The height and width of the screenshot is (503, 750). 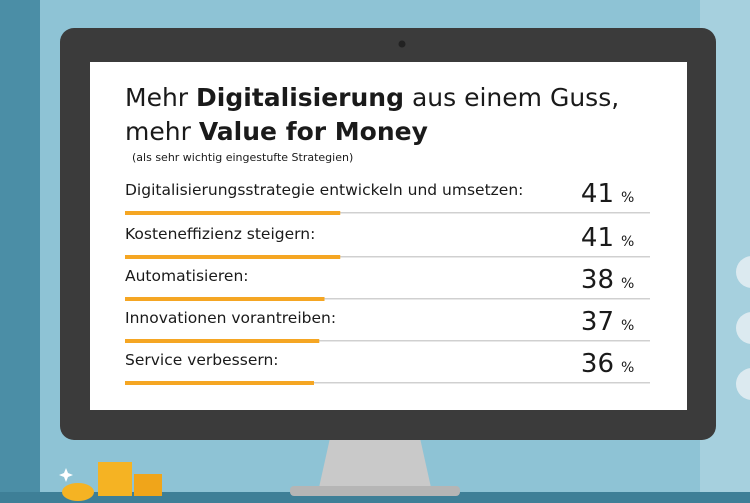 What do you see at coordinates (313, 131) in the screenshot?
I see `title-segment: Value for Money` at bounding box center [313, 131].